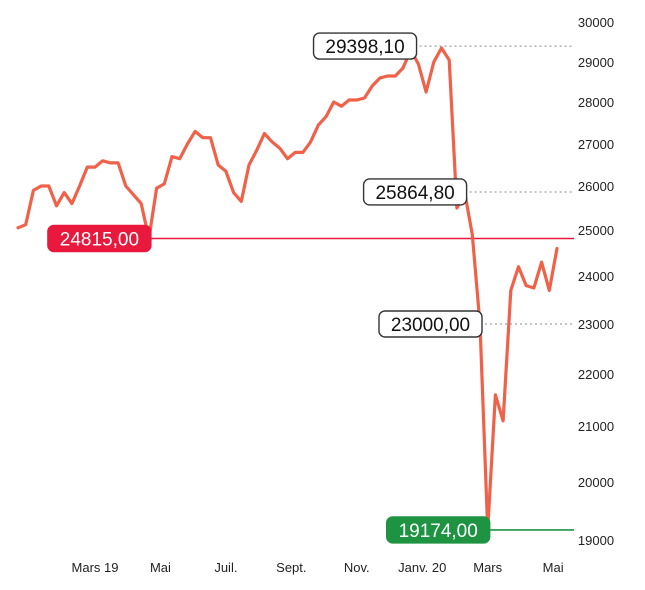  What do you see at coordinates (596, 22) in the screenshot?
I see `y-tick-label: 30000` at bounding box center [596, 22].